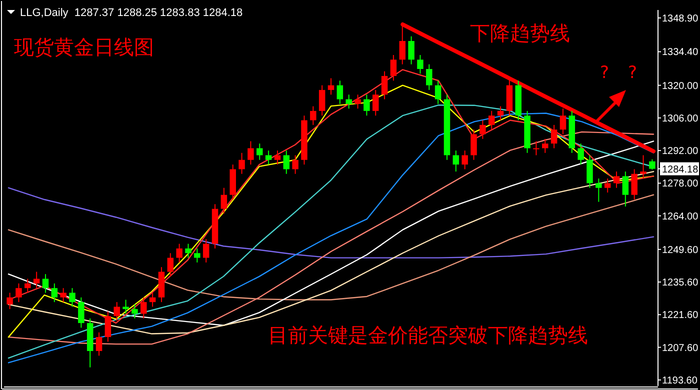  Describe the element at coordinates (680, 216) in the screenshot. I see `y-tick-label: 1264.00` at that location.